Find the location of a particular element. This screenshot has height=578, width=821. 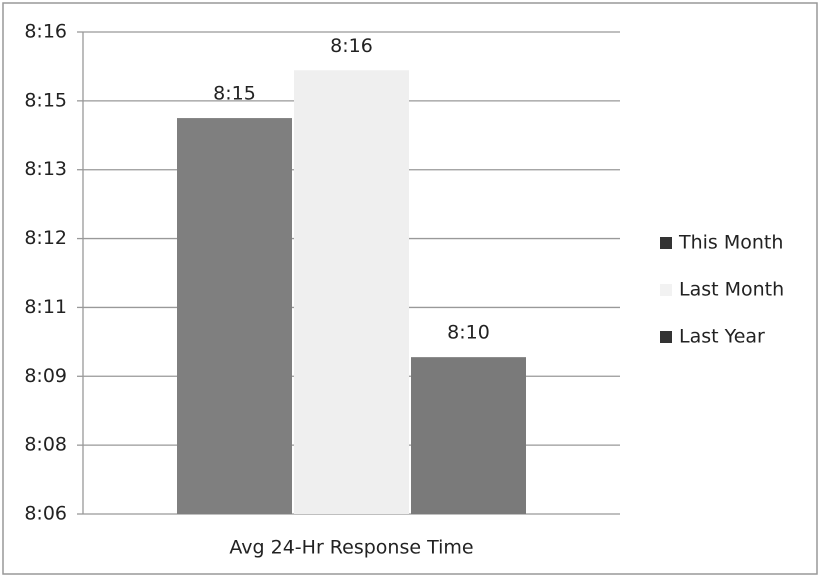

data-label: 8:15 is located at coordinates (234, 94).